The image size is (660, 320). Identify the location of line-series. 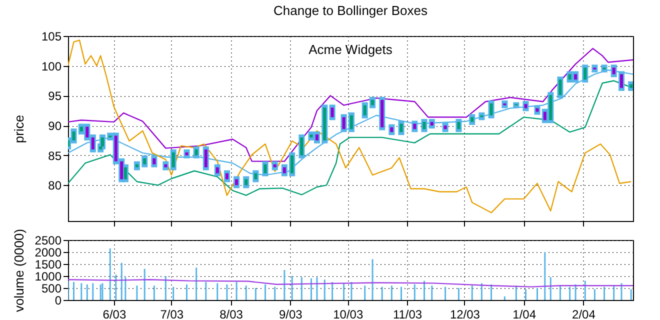
(350, 283).